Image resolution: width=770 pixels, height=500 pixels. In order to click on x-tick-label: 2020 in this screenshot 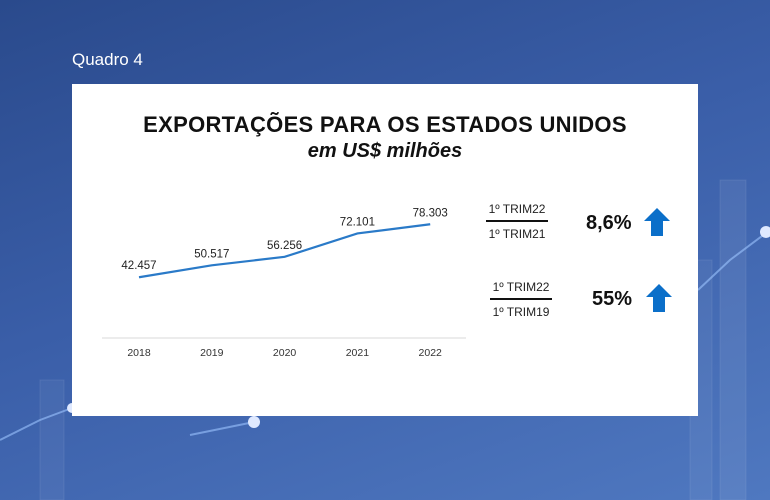, I will do `click(285, 353)`.